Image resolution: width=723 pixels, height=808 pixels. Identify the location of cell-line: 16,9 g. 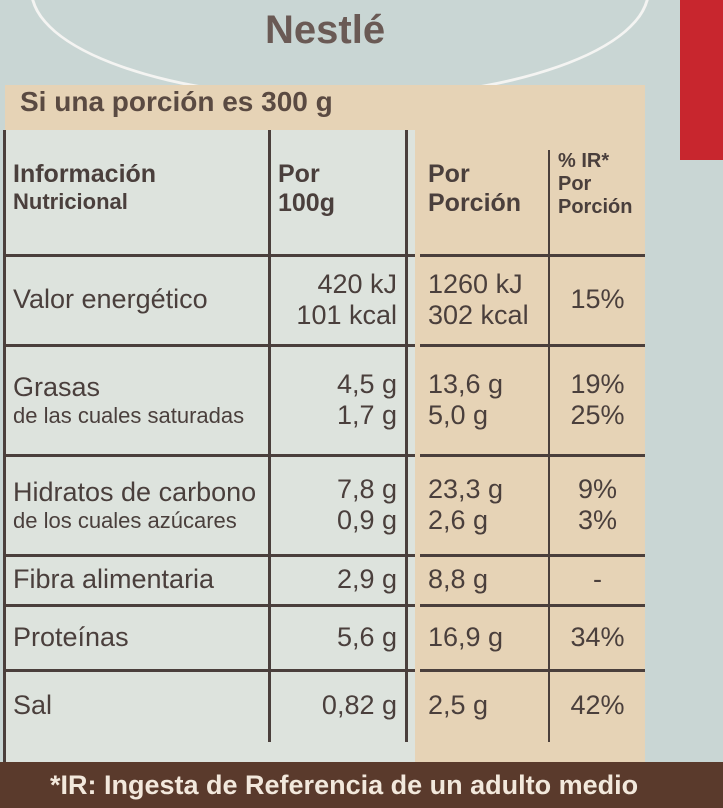
(466, 636).